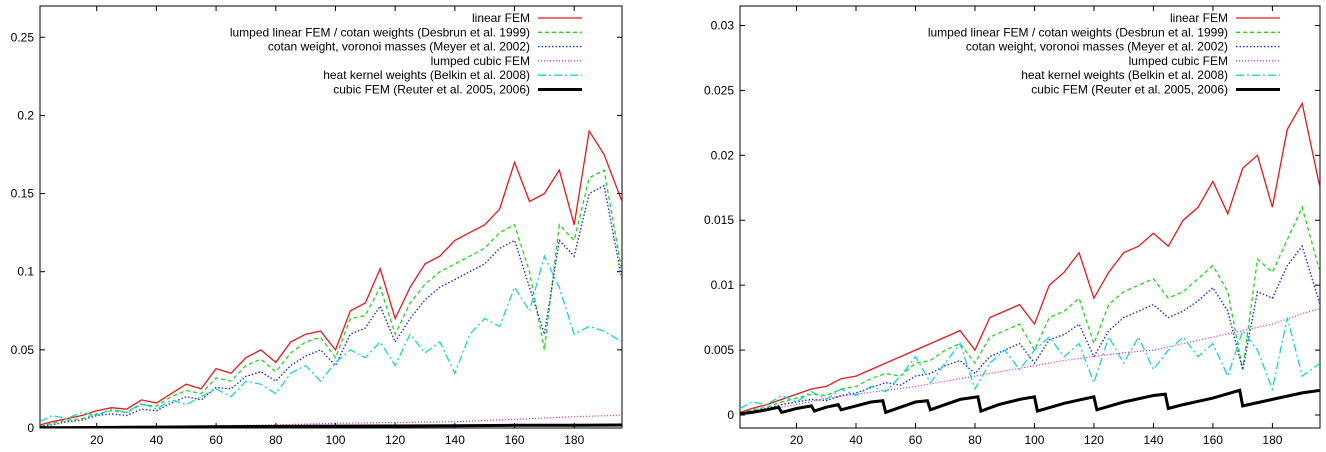 The width and height of the screenshot is (1326, 452). I want to click on y-tick-label: 0.2, so click(25, 115).